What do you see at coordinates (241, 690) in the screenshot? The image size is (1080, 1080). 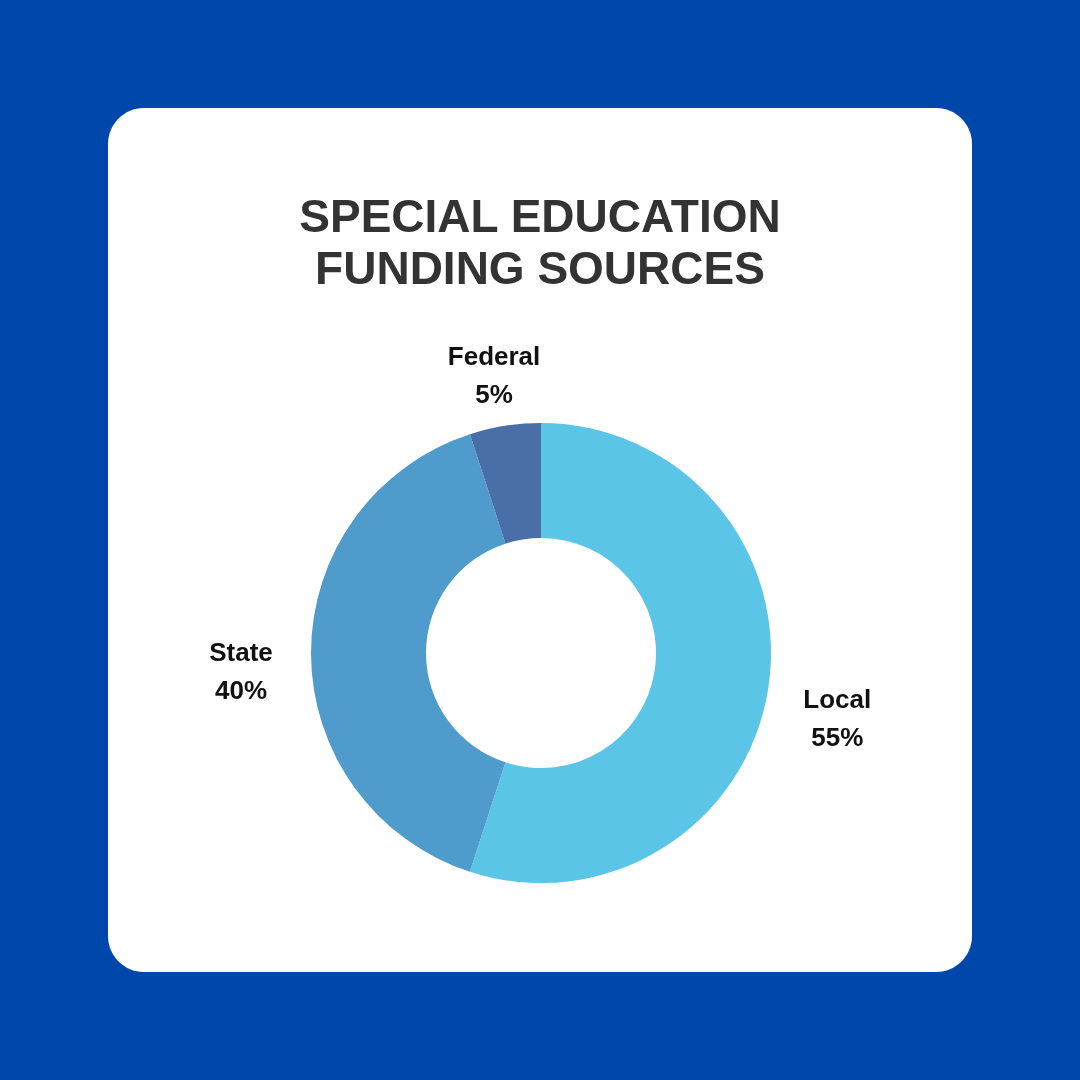 I see `data-label: 40%` at bounding box center [241, 690].